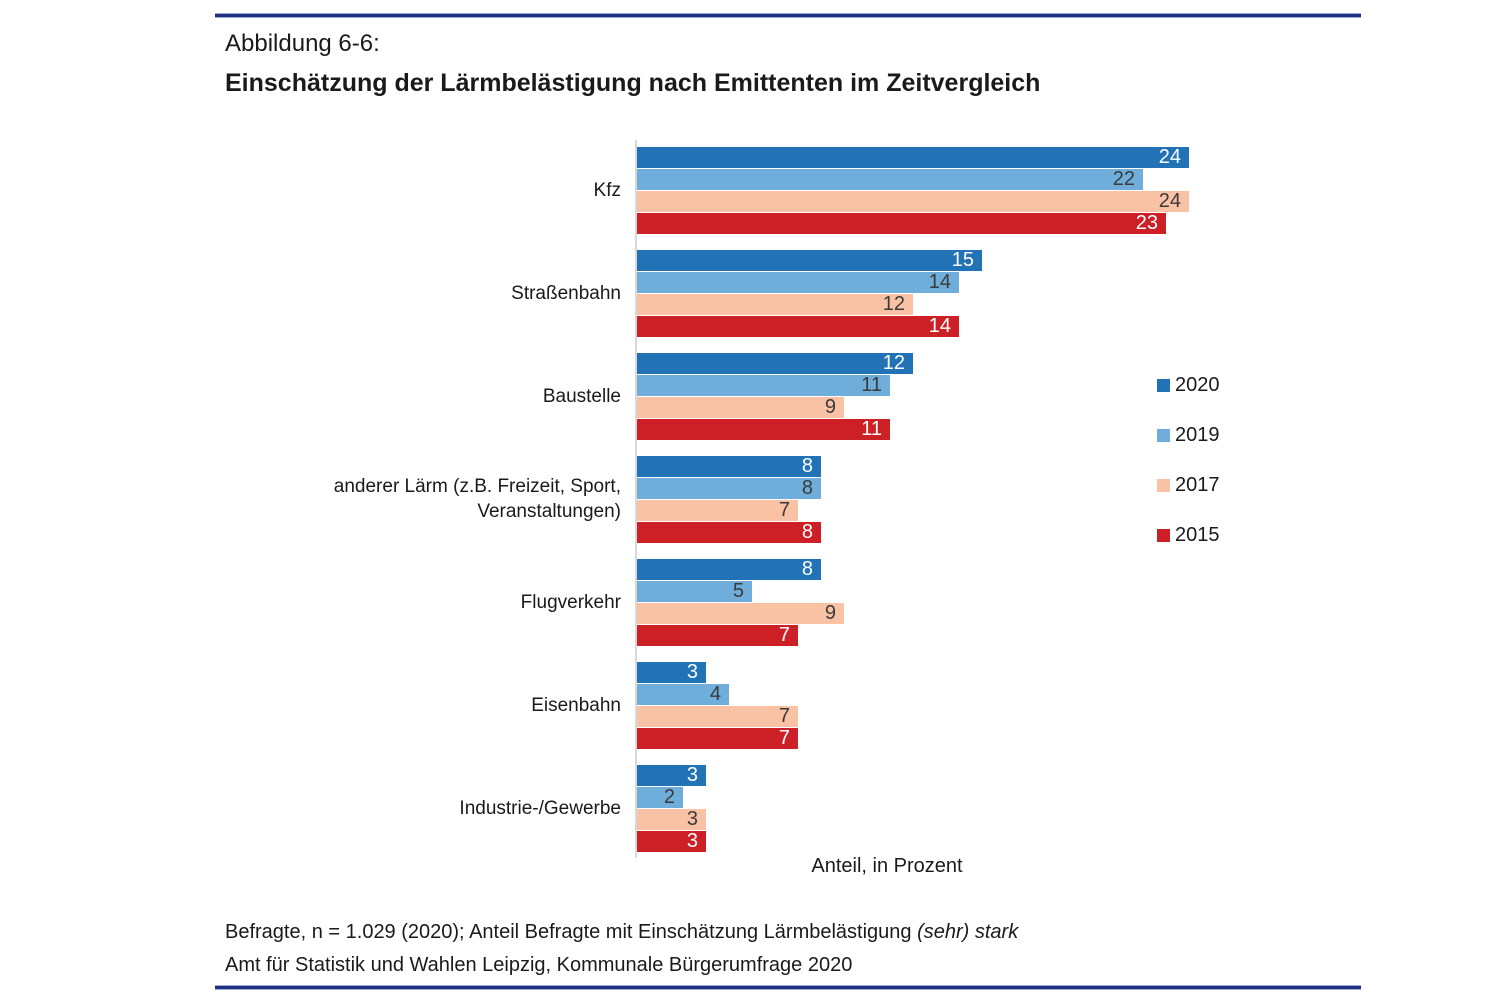 The image size is (1500, 1000). What do you see at coordinates (788, 987) in the screenshot?
I see `bottom-accent-rule` at bounding box center [788, 987].